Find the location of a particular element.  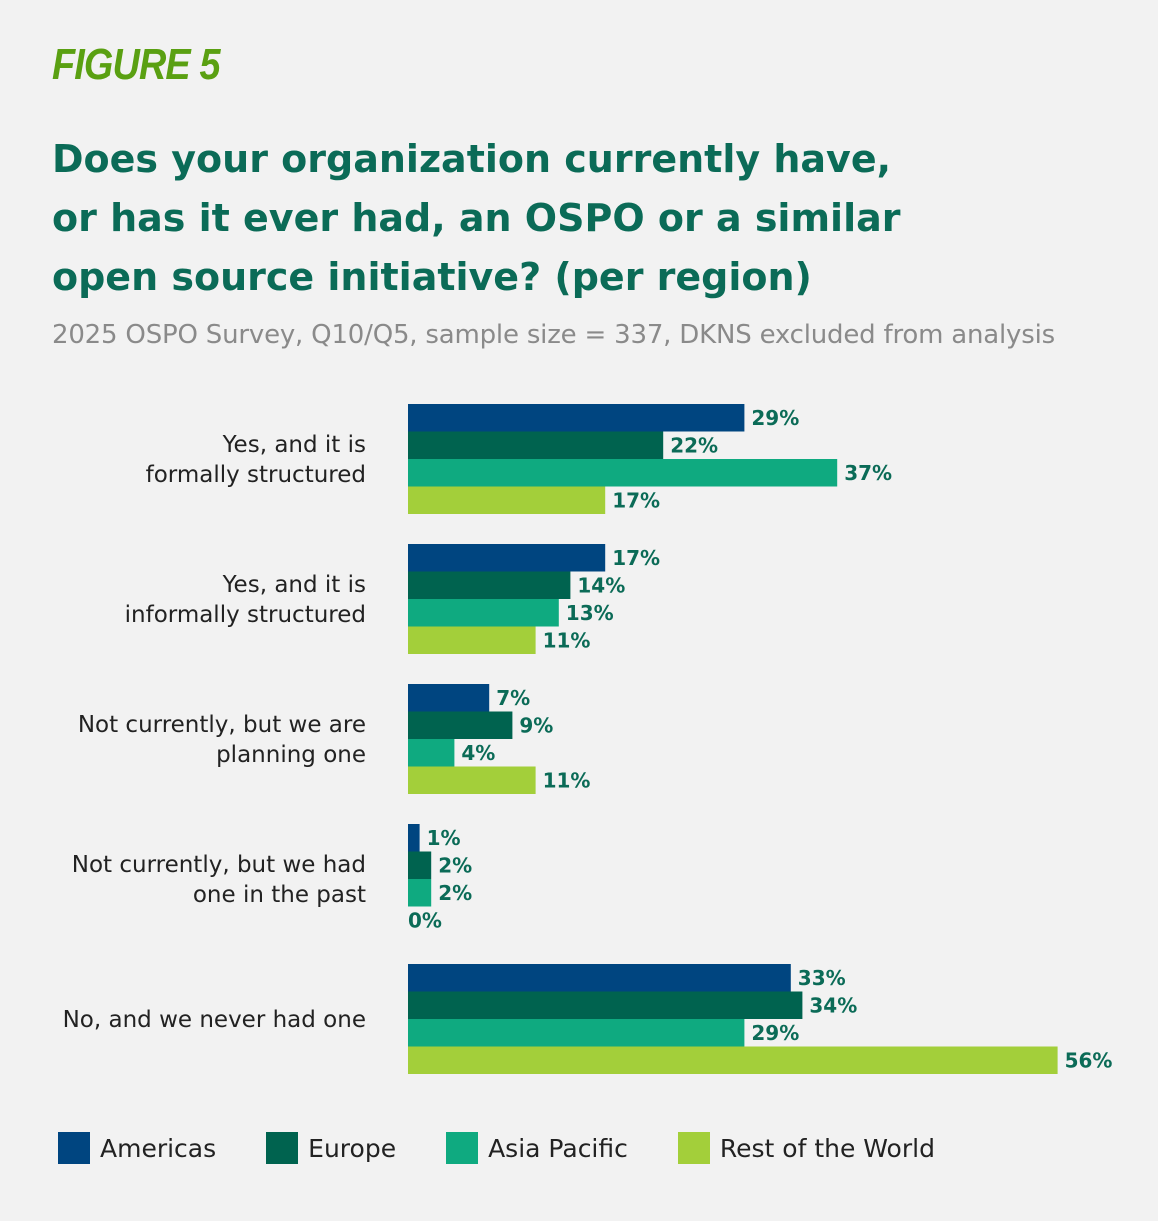

legend-item-asia-pacific: Asia Pacific is located at coordinates (537, 1148).